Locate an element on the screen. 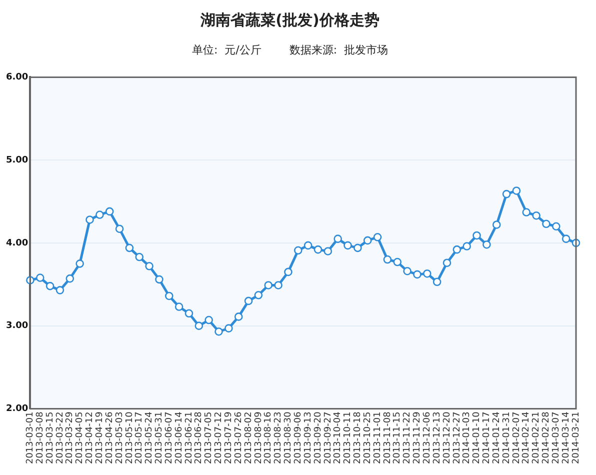 The image size is (596, 475). x-tick-label: 2013-08-09 is located at coordinates (259, 437).